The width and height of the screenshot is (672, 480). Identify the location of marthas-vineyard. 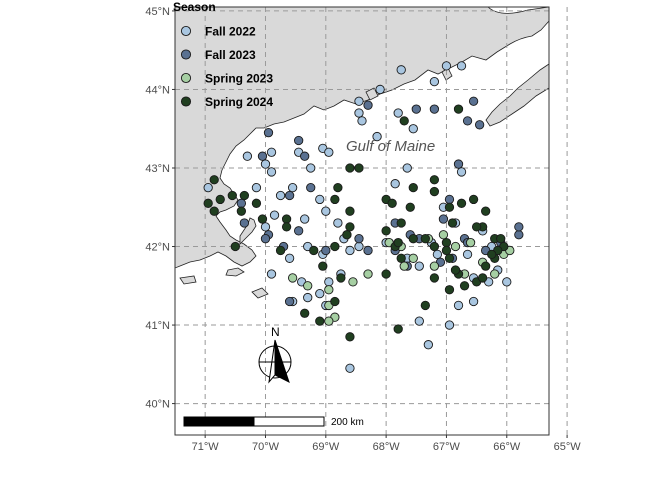
(235, 272).